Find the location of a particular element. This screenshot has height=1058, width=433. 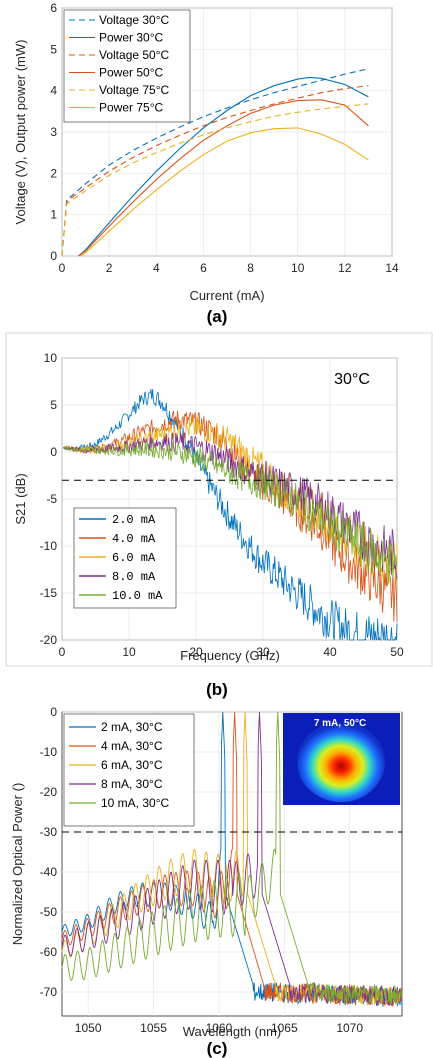

y-tick-label-c: -10 is located at coordinates (49, 752).